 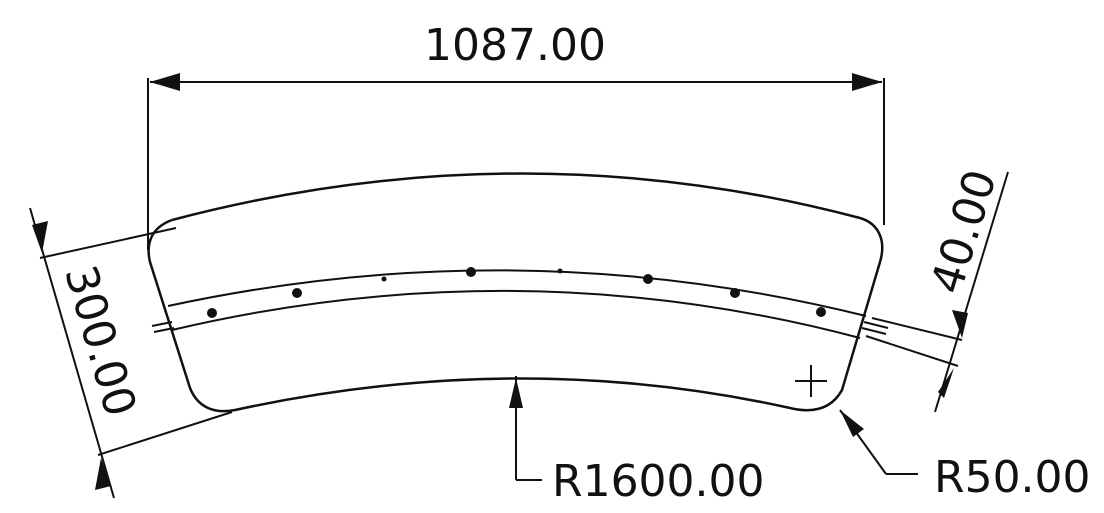 I want to click on holes, so click(x=516, y=292).